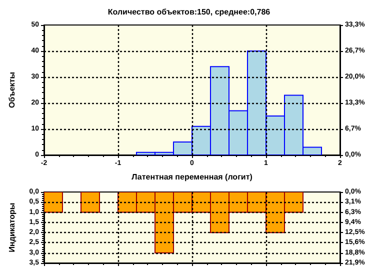  What do you see at coordinates (192, 177) in the screenshot?
I see `x-axis-title: Латентная переменная (логит)` at bounding box center [192, 177].